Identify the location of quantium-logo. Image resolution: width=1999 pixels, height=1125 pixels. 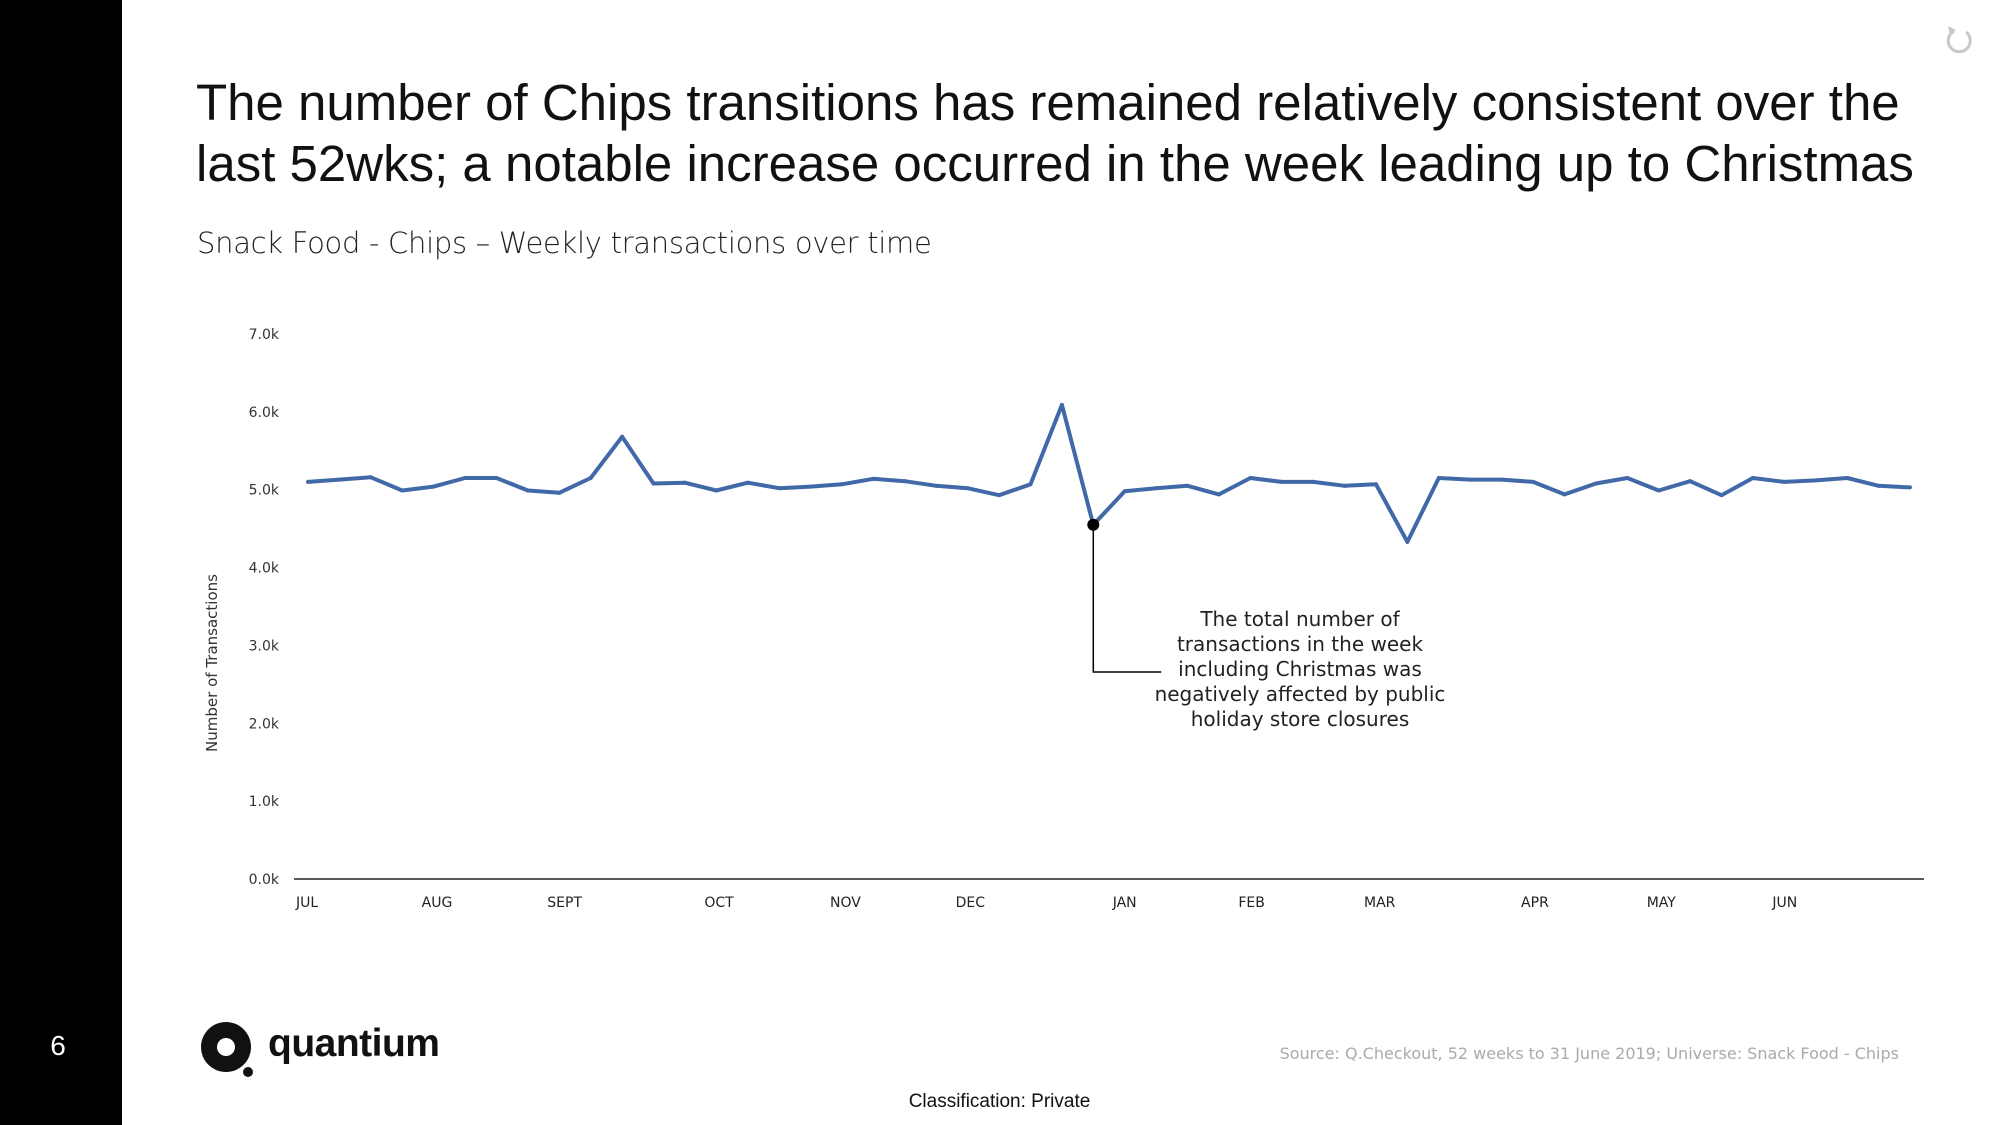
(316, 1048).